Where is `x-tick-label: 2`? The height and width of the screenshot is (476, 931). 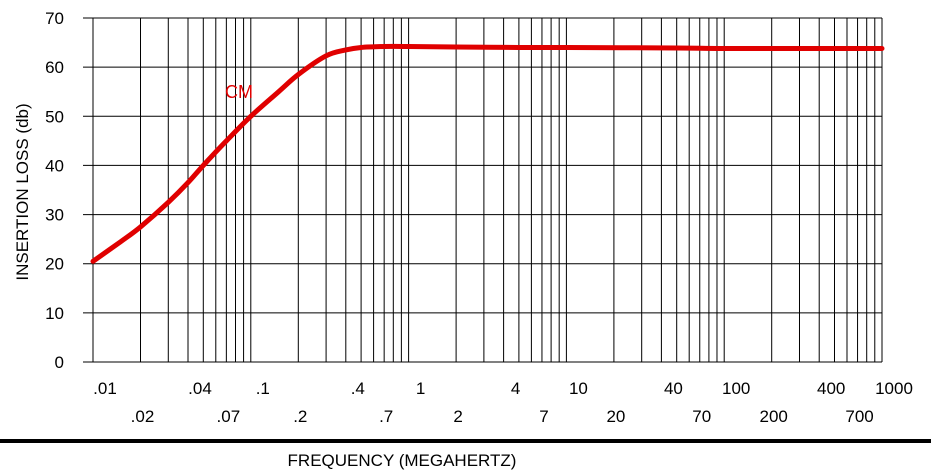 x-tick-label: 2 is located at coordinates (457, 416).